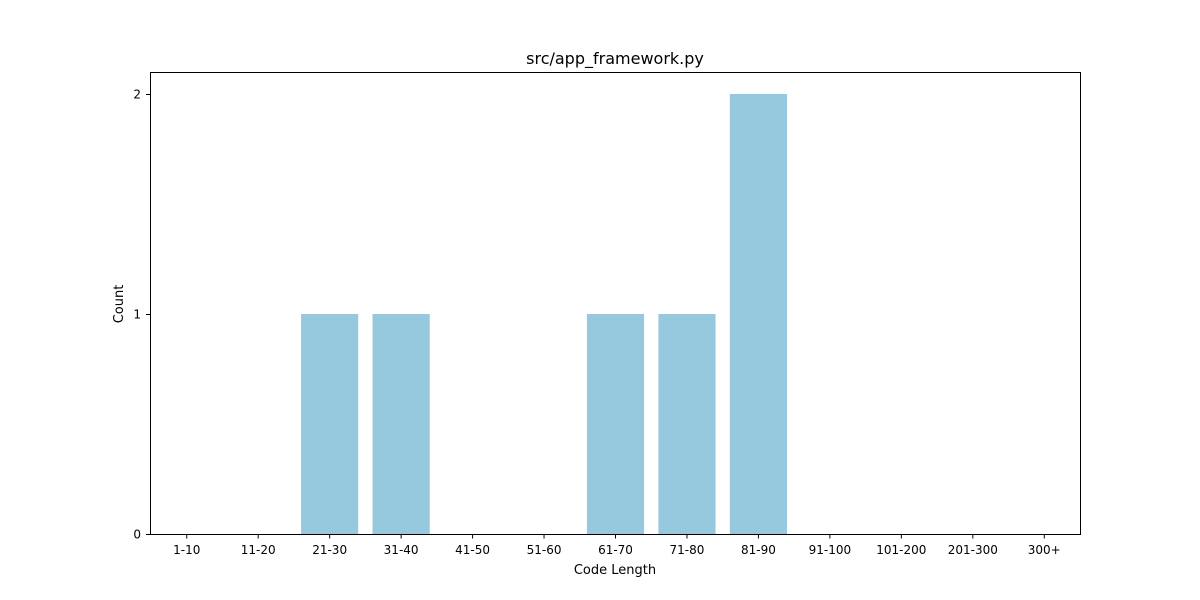  Describe the element at coordinates (258, 550) in the screenshot. I see `x-tick-label: 11-20` at that location.